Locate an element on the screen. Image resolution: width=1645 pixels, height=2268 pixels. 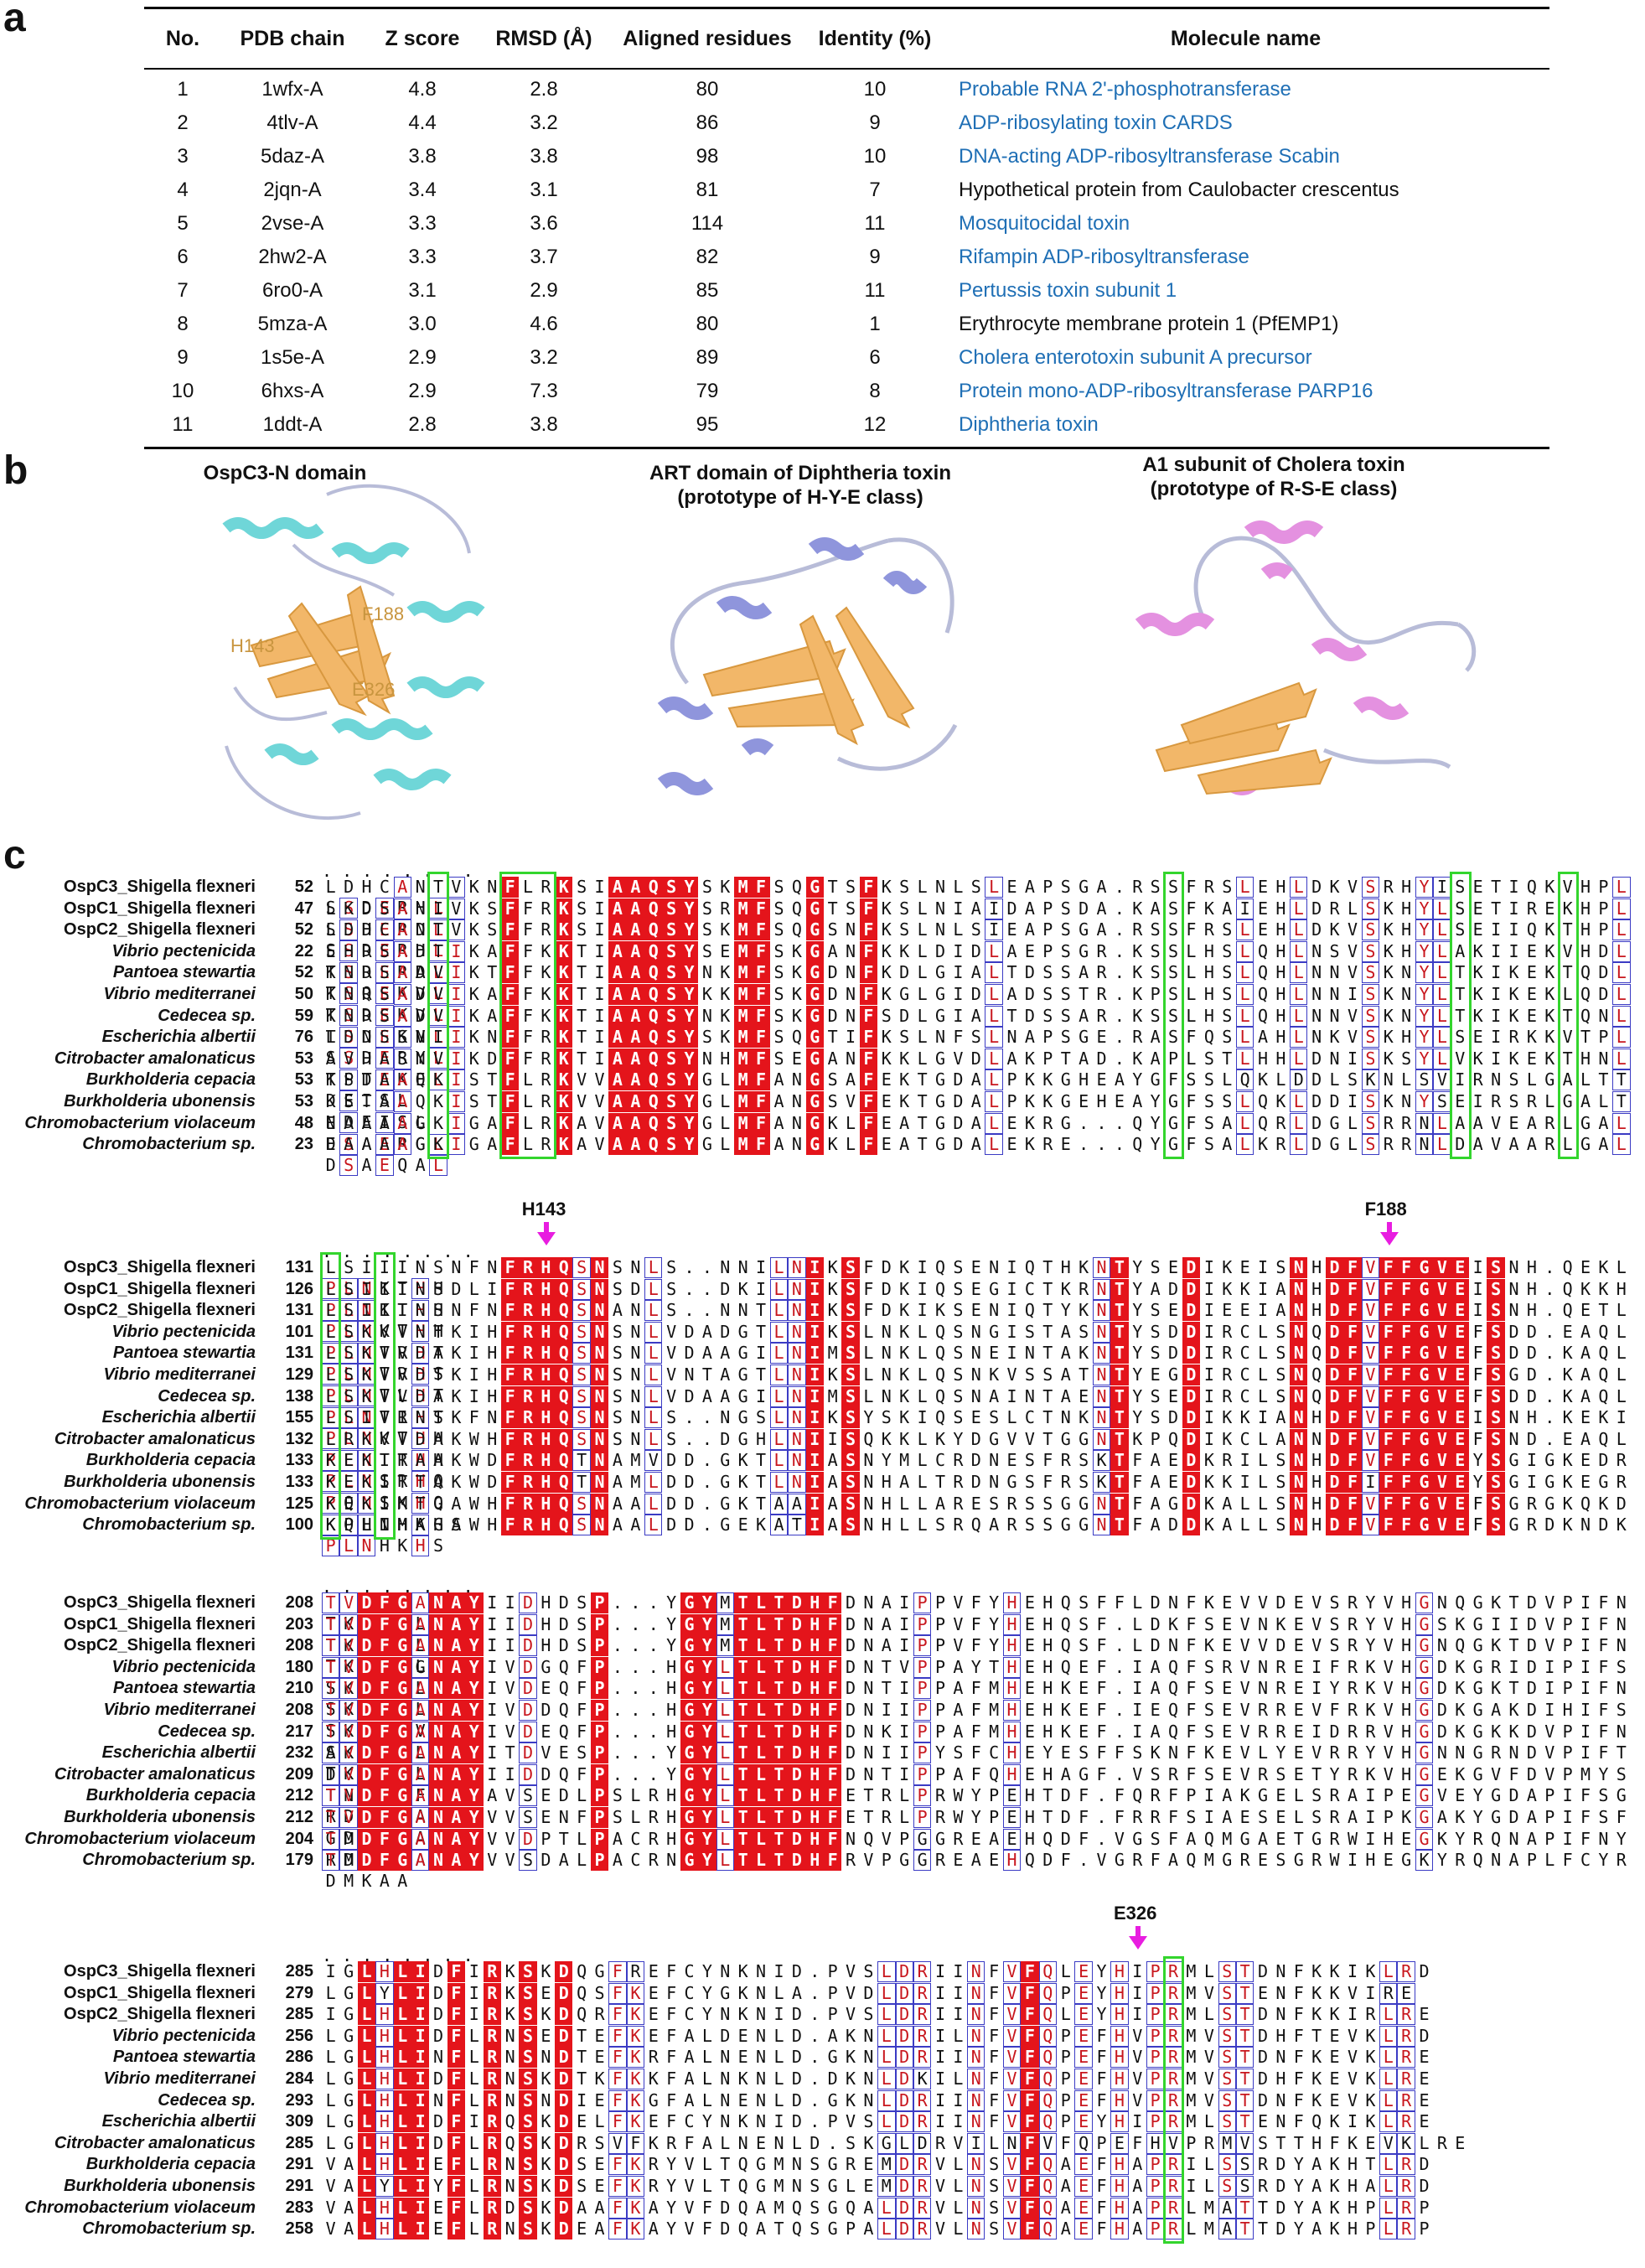
sequence-start-position: 59 is located at coordinates (303, 1015).